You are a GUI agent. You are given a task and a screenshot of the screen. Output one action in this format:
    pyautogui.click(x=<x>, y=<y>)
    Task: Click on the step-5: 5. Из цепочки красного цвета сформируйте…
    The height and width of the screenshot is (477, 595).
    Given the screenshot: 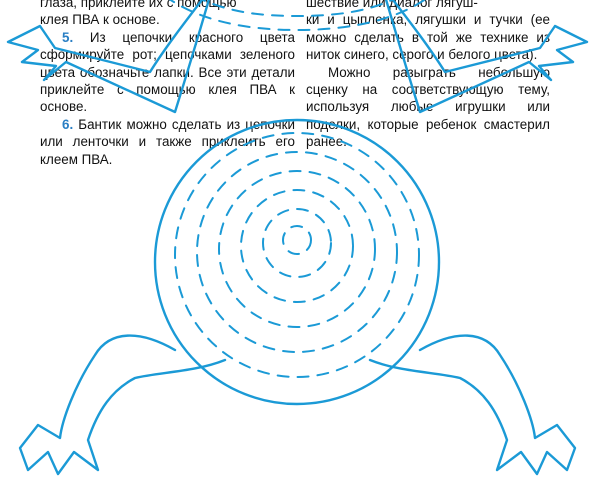 What is the action you would take?
    pyautogui.click(x=167, y=72)
    